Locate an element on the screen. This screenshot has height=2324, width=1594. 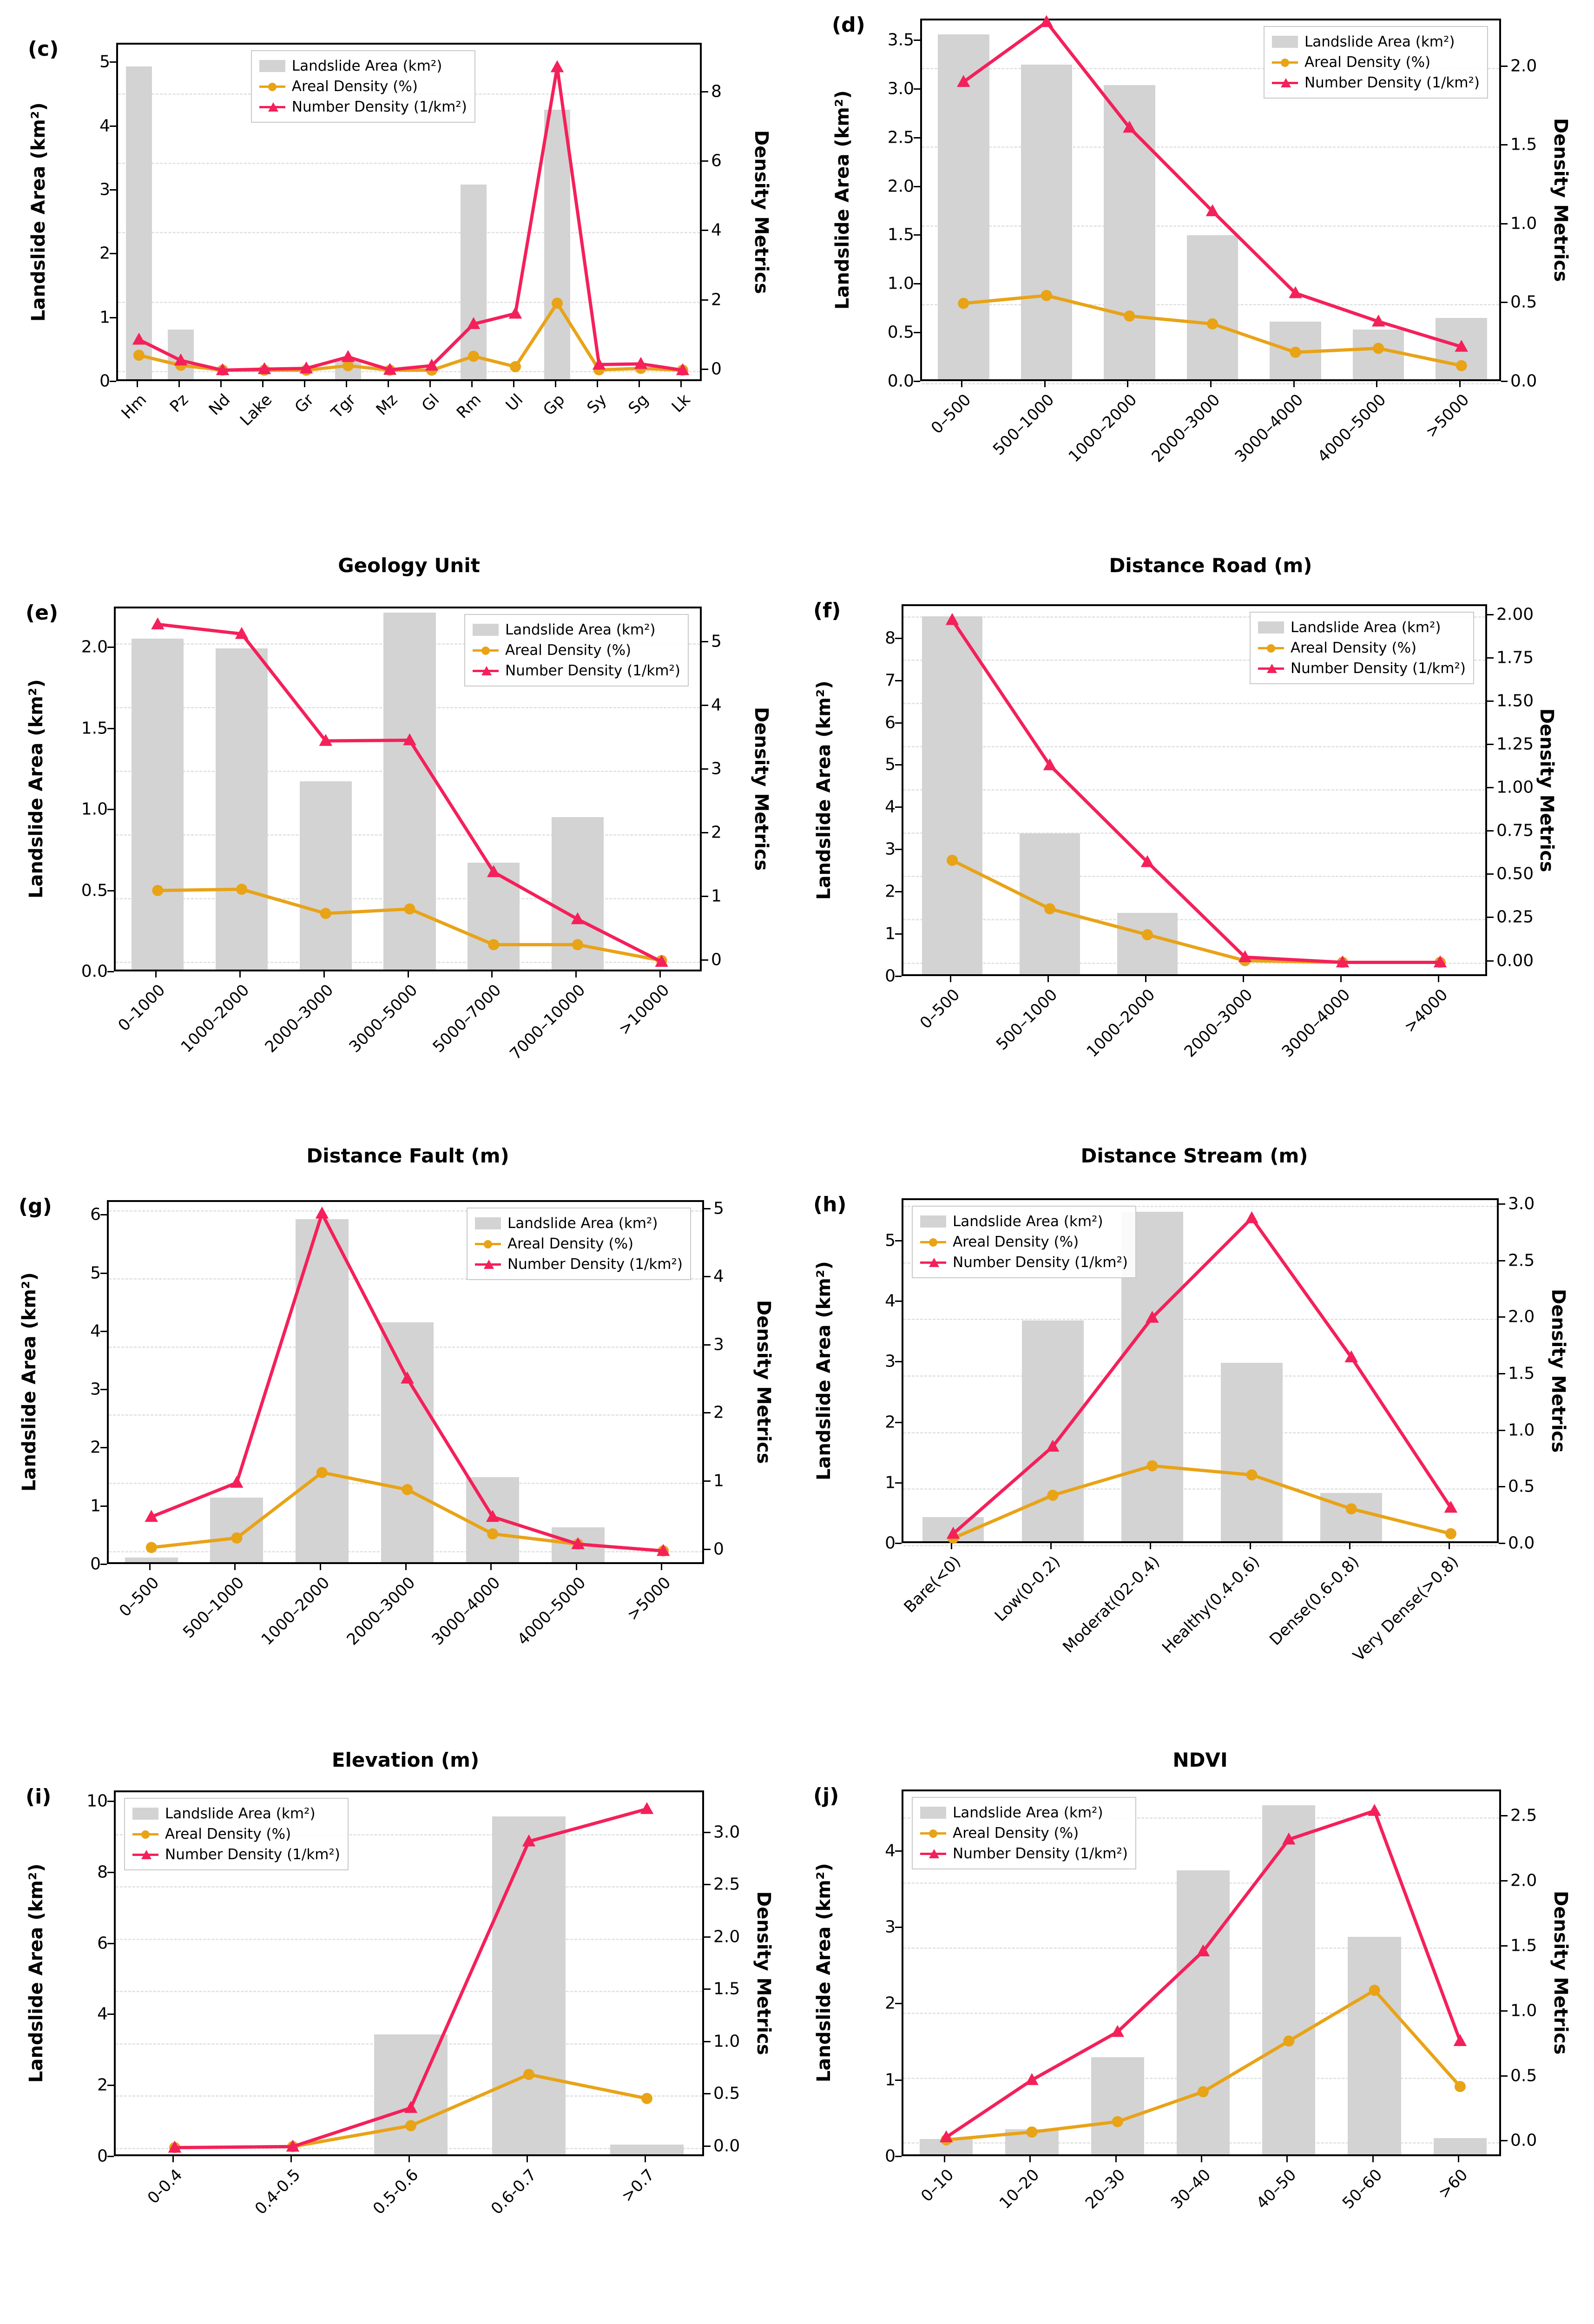
y-axis-title: Landslide Area (km²) is located at coordinates (842, 200).